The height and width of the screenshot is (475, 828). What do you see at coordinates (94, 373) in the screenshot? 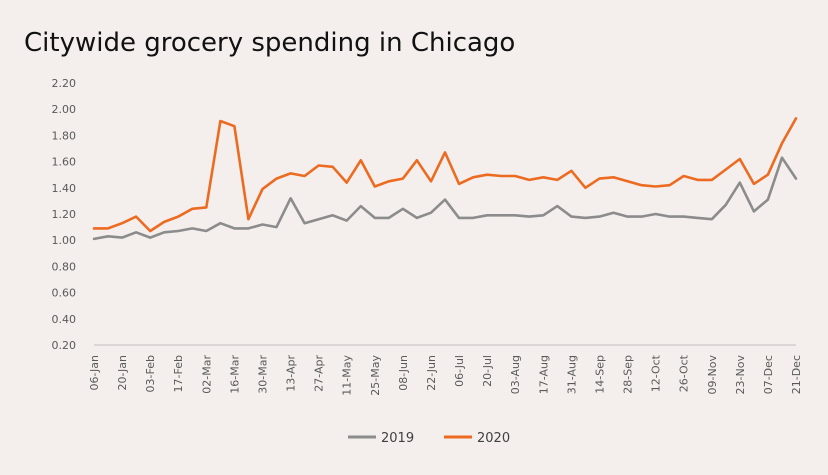
I see `x-tick-label: 06-Jan` at bounding box center [94, 373].